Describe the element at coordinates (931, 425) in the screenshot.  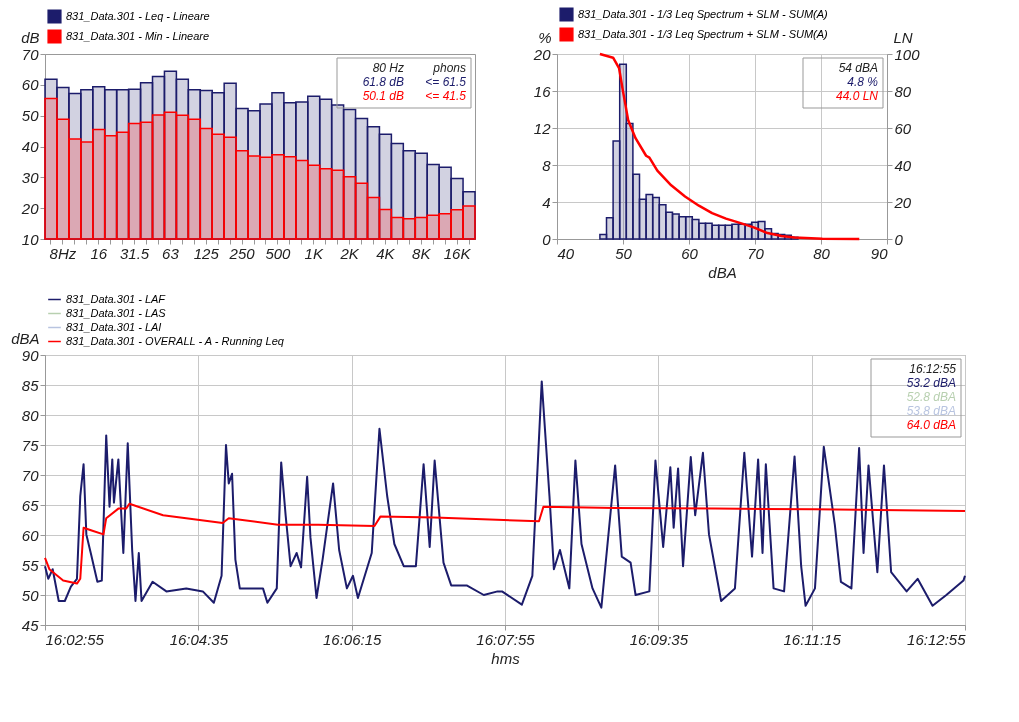
I see `annotation: 64.0 dBA` at that location.